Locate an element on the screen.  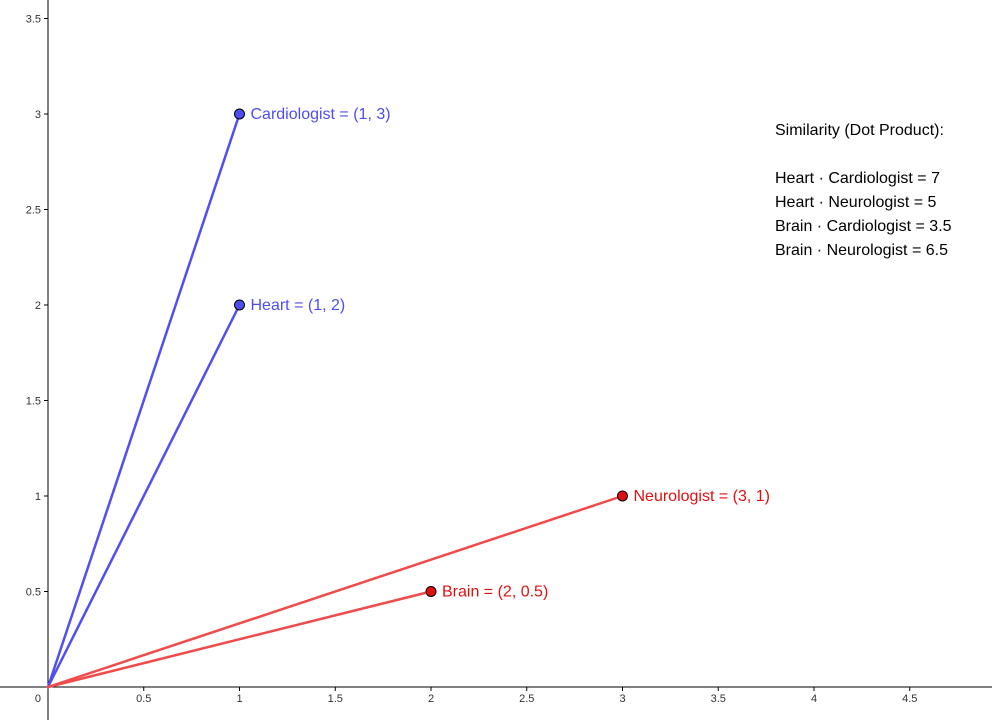
x-tick-label: 4.5 is located at coordinates (909, 699).